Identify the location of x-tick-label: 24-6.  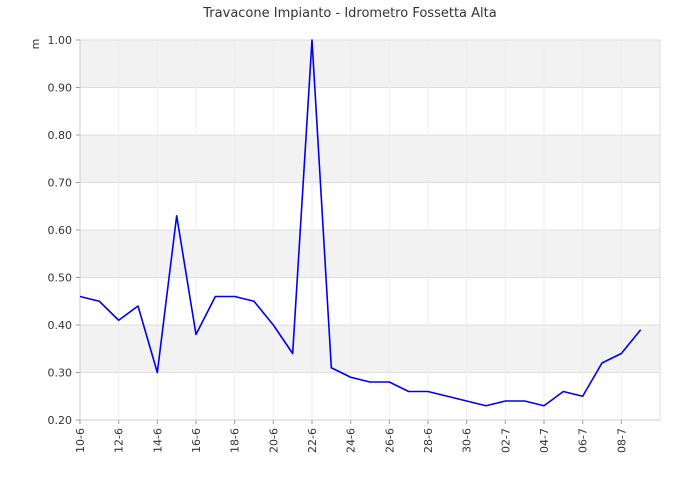
(351, 440).